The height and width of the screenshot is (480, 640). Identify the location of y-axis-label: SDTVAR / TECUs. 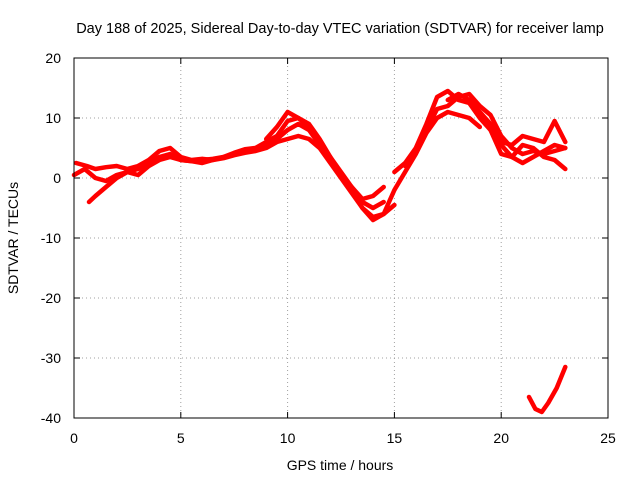
(13, 238).